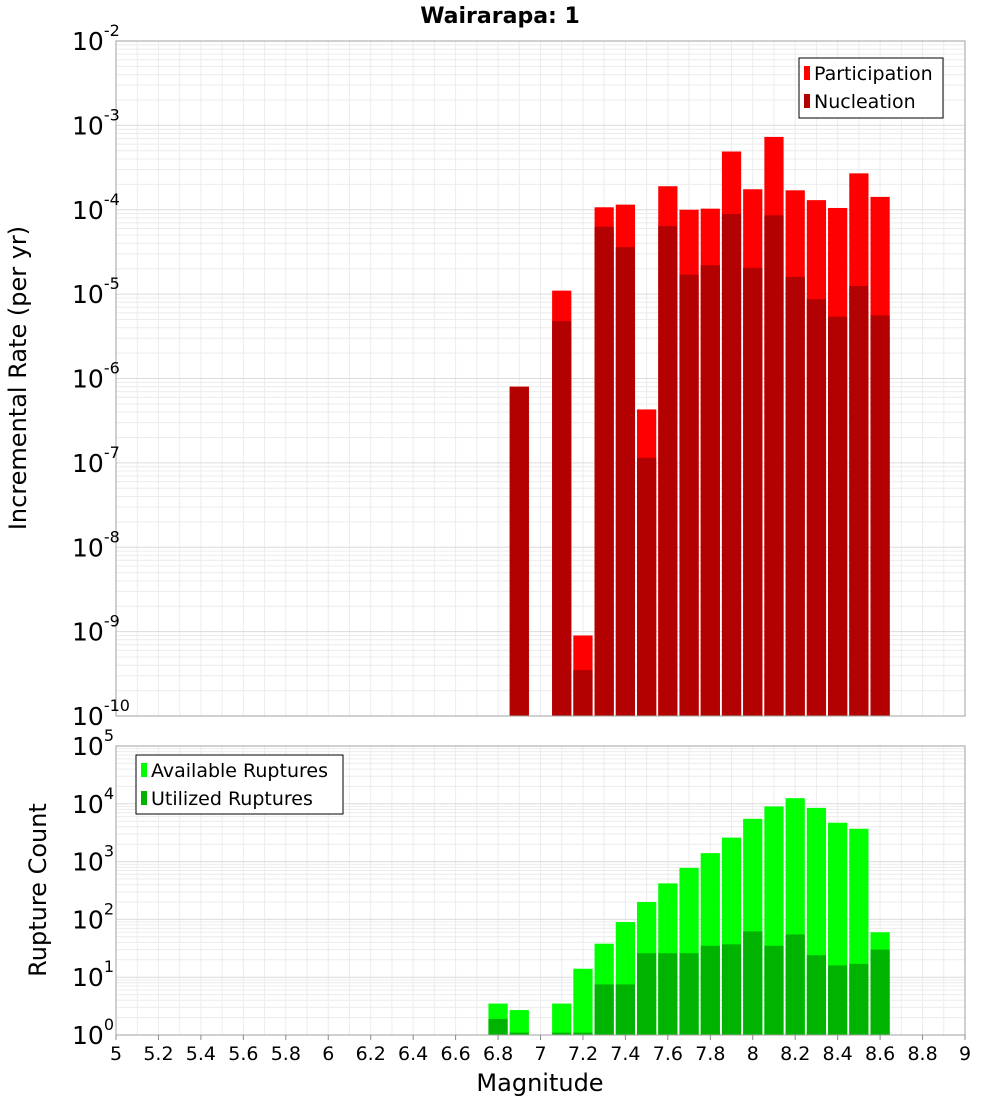 The width and height of the screenshot is (1000, 1100). I want to click on bottom-y-axis-label: Rupture Count, so click(38, 890).